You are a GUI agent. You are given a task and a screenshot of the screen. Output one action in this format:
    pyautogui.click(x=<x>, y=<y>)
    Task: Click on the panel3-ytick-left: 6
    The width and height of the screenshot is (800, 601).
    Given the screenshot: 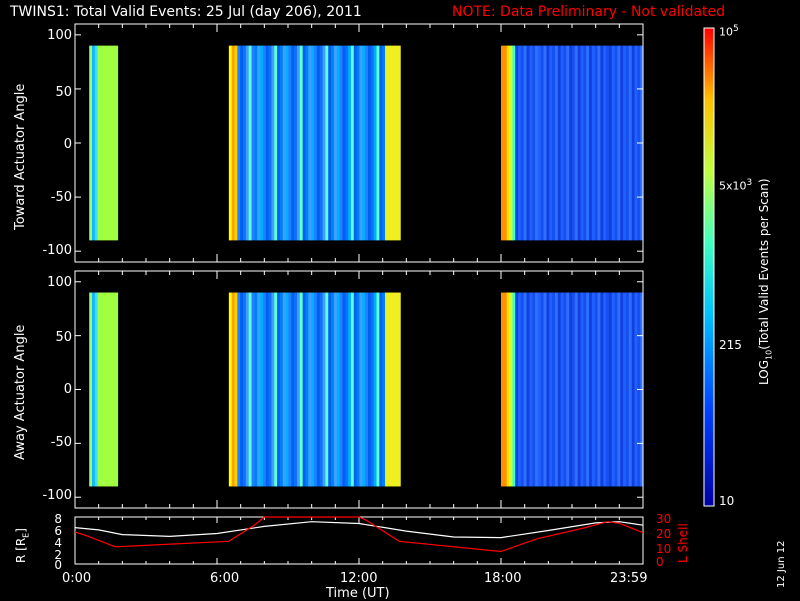 What is the action you would take?
    pyautogui.click(x=58, y=531)
    